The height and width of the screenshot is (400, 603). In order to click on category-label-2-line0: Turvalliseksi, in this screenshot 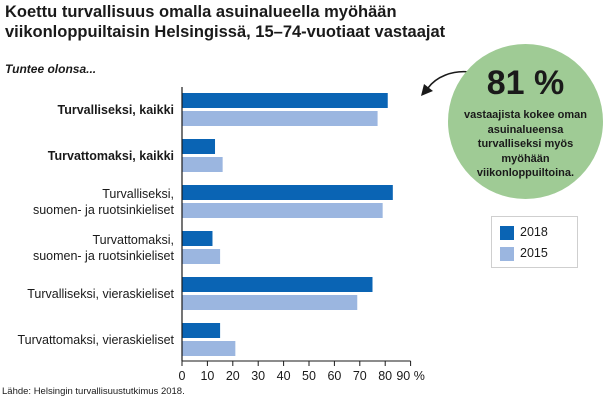, I will do `click(138, 194)`.